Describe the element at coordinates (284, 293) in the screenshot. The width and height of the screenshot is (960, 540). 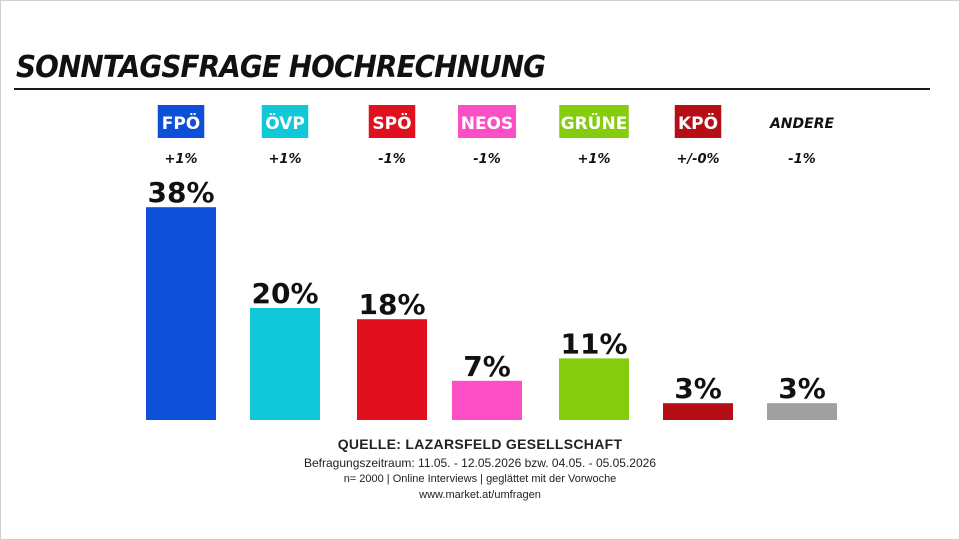
I see `value-label-oevp: 20%` at that location.